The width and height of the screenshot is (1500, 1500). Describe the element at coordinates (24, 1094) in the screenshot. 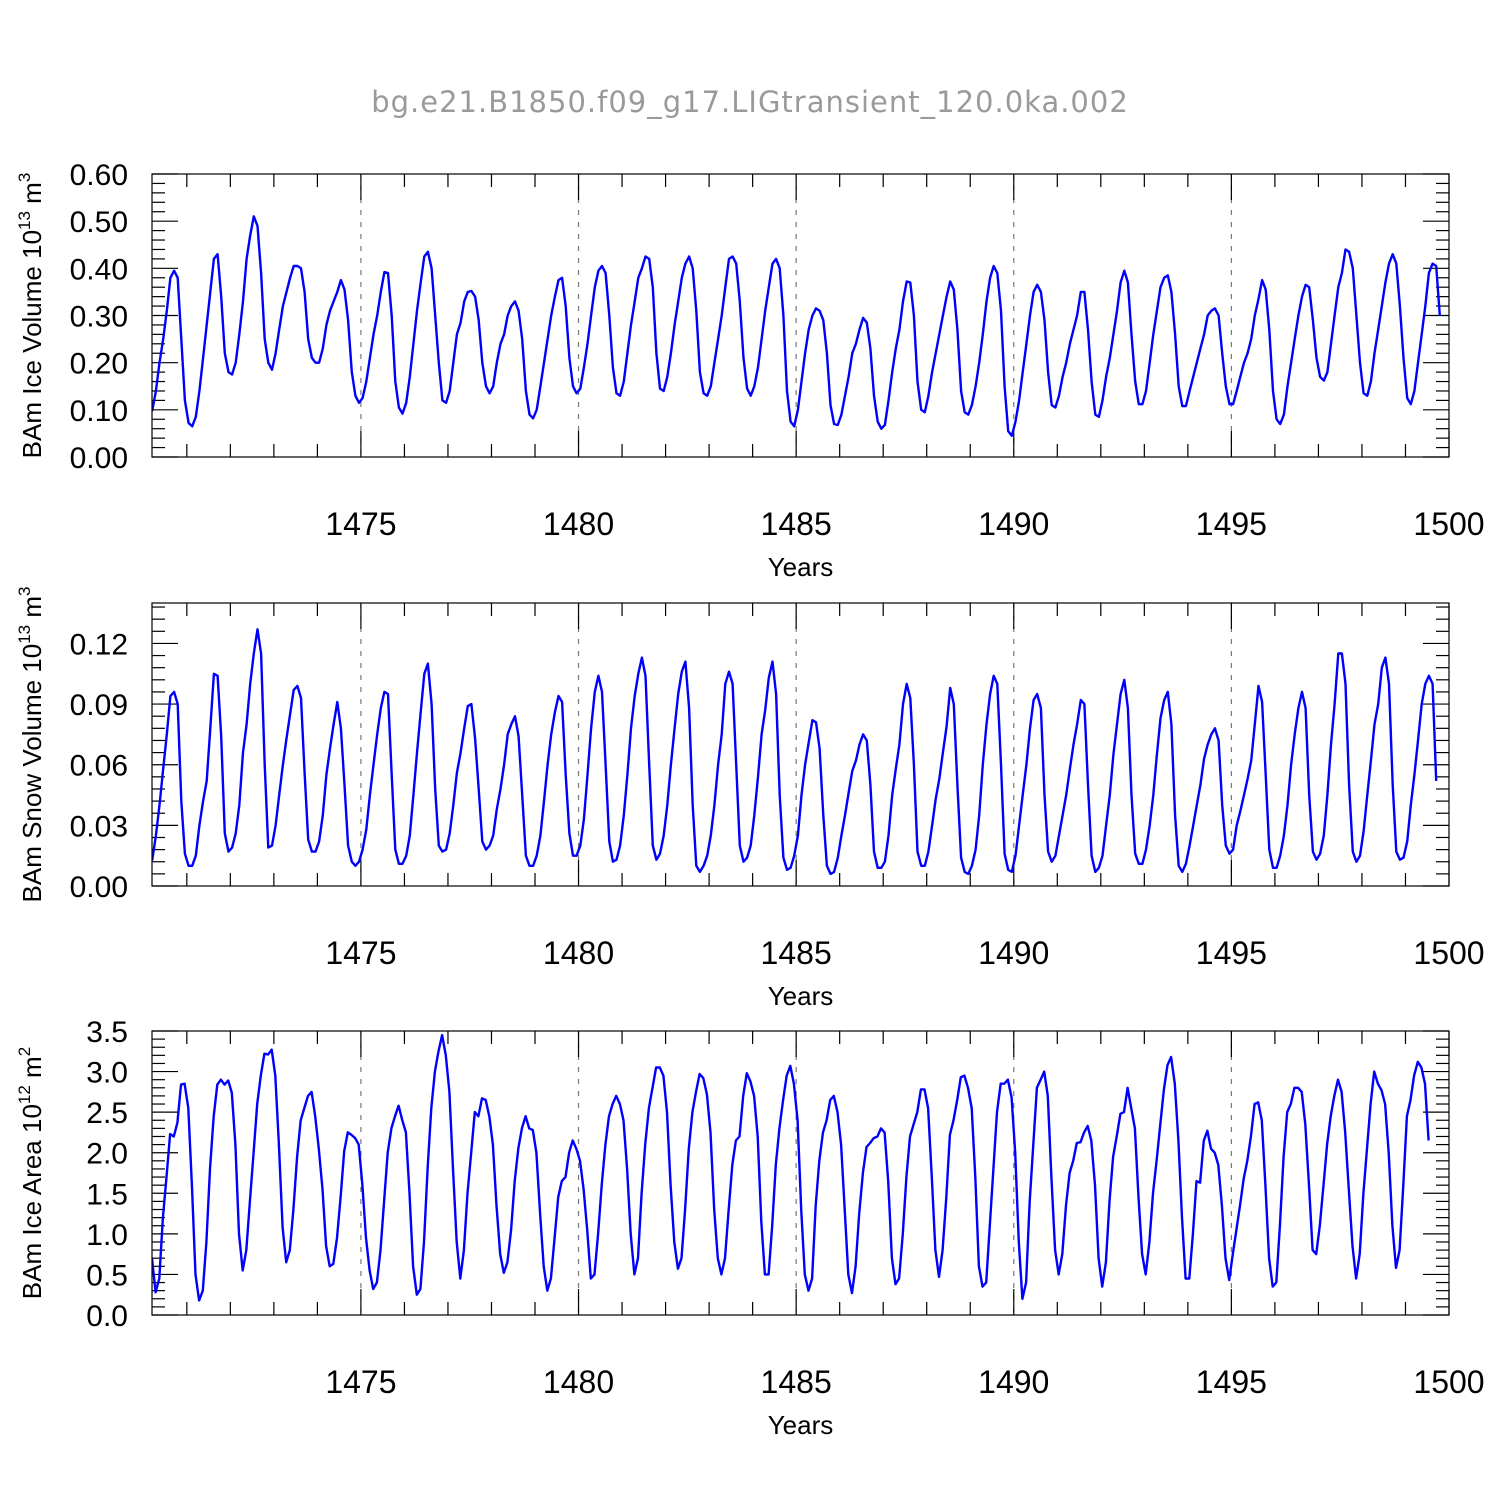

I see `y-axis-label-exponent: 12` at that location.